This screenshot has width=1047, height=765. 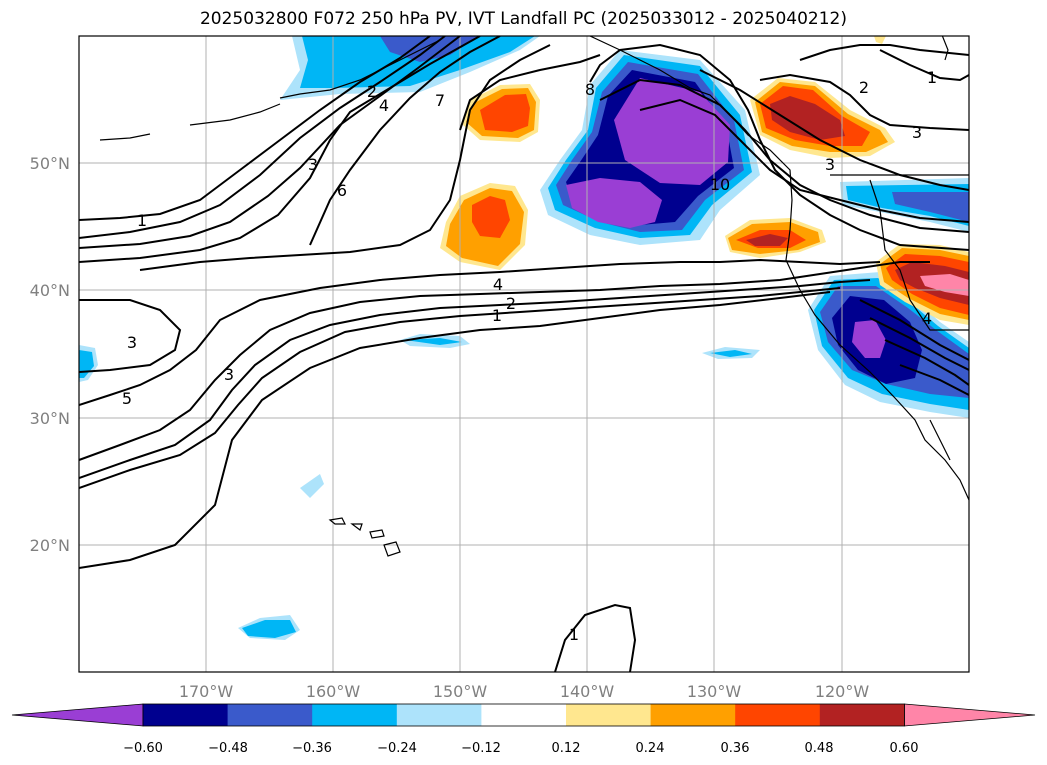 I want to click on lat-axis: 50°N 40°N 30°N 20°N, so click(x=50, y=354).